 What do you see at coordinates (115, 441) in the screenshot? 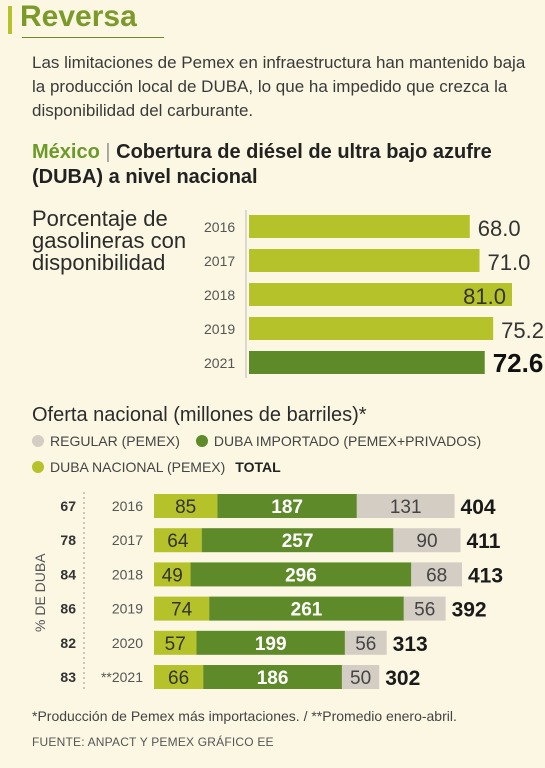
I see `legend-label-regular: REGULAR (PEMEX)` at bounding box center [115, 441].